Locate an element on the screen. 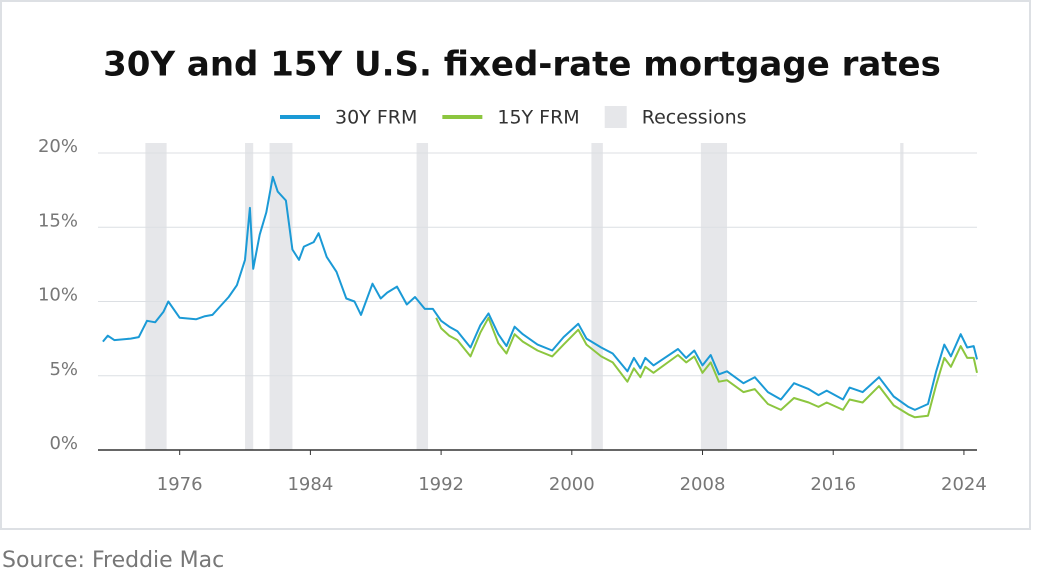 This screenshot has width=1044, height=581. x-tick-label: 2000 is located at coordinates (572, 484).